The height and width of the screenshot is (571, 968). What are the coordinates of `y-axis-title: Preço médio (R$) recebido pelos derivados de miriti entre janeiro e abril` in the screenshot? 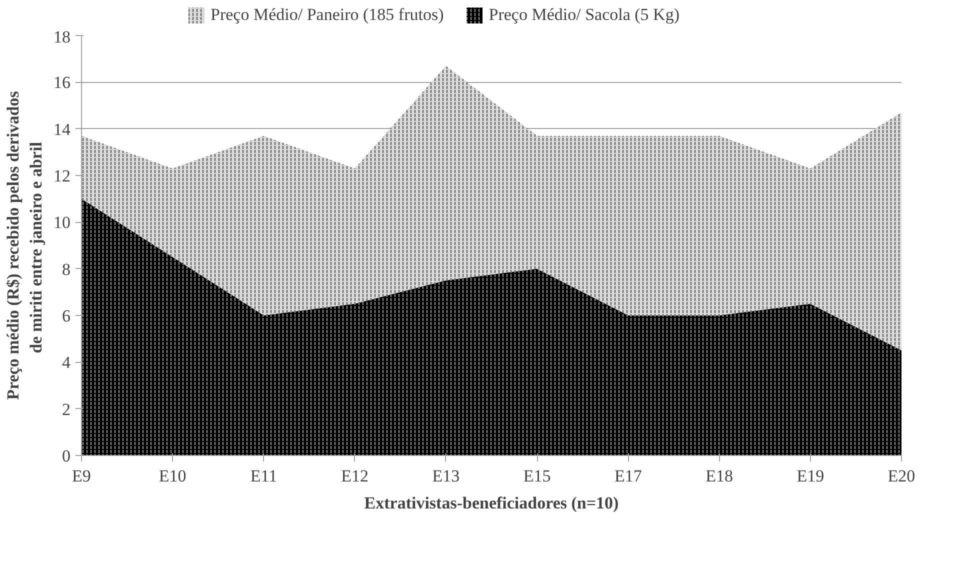 It's located at (25, 245).